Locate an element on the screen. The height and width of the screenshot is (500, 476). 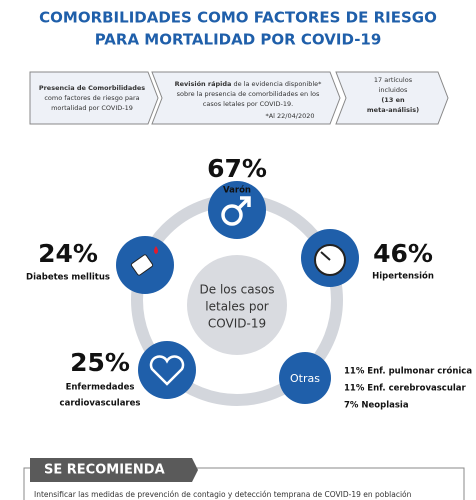
icon-heart is located at coordinates (167, 370).